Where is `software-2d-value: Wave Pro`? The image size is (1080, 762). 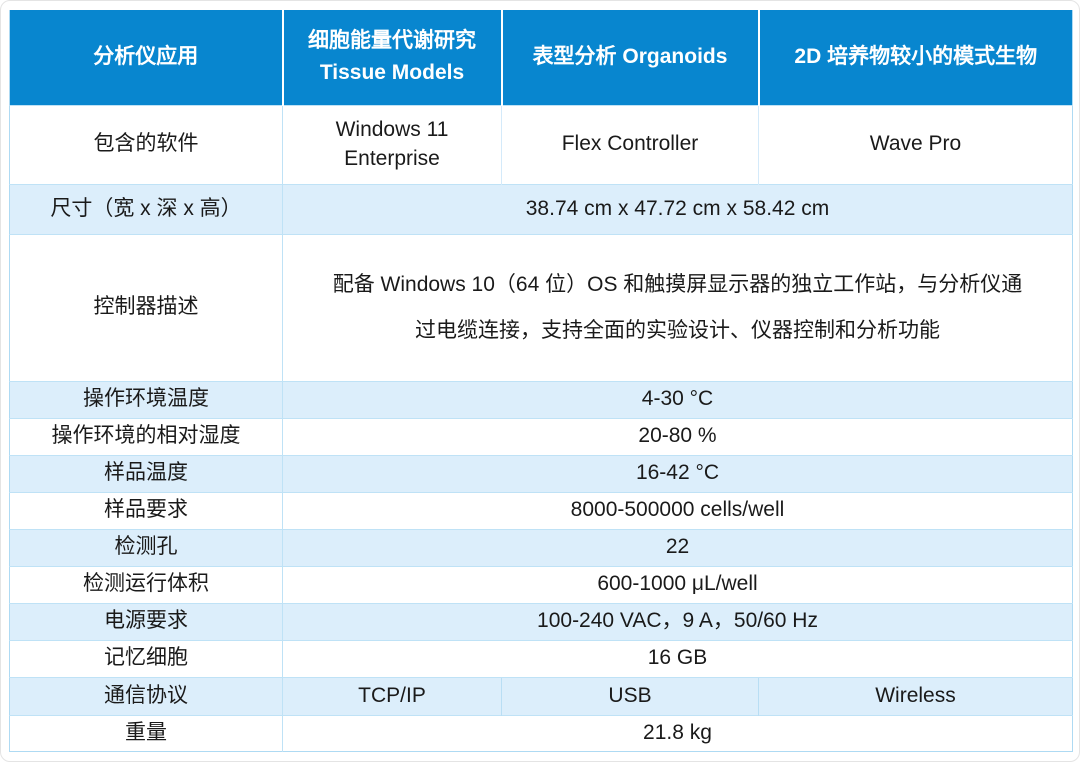 software-2d-value: Wave Pro is located at coordinates (915, 144).